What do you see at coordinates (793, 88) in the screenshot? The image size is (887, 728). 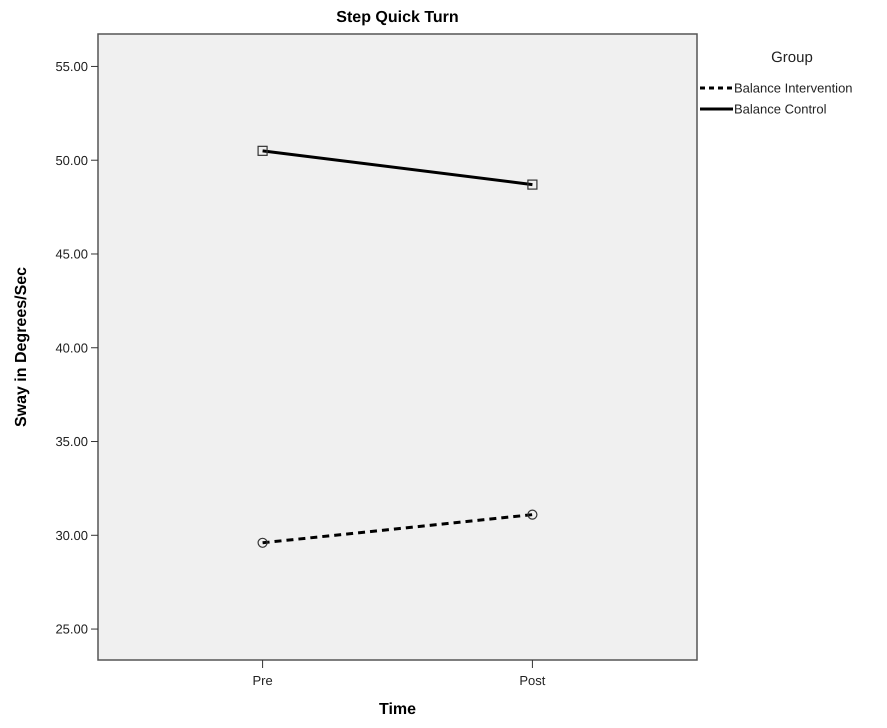 I see `legend-label: Balance Intervention` at bounding box center [793, 88].